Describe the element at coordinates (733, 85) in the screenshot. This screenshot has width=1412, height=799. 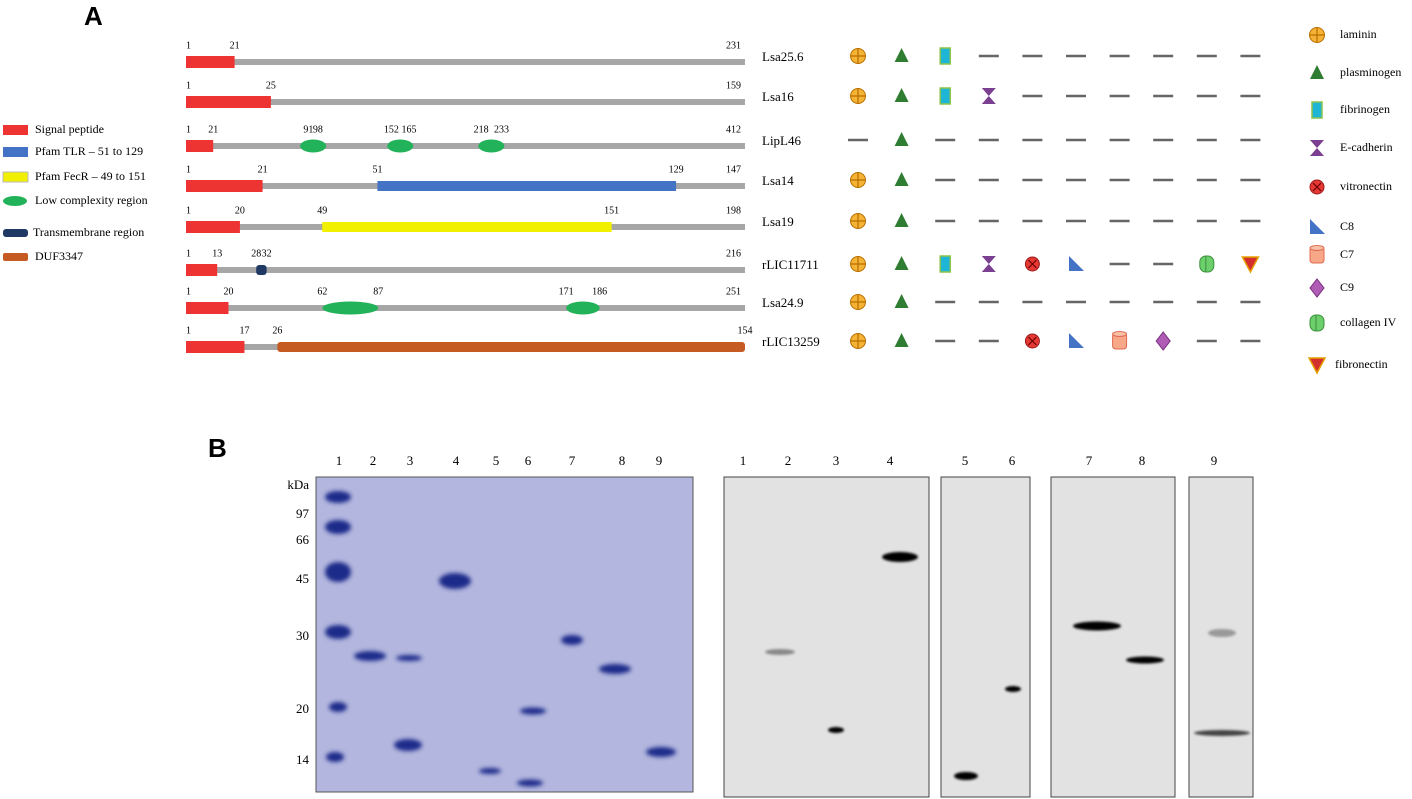
I see `position-label: 159` at that location.